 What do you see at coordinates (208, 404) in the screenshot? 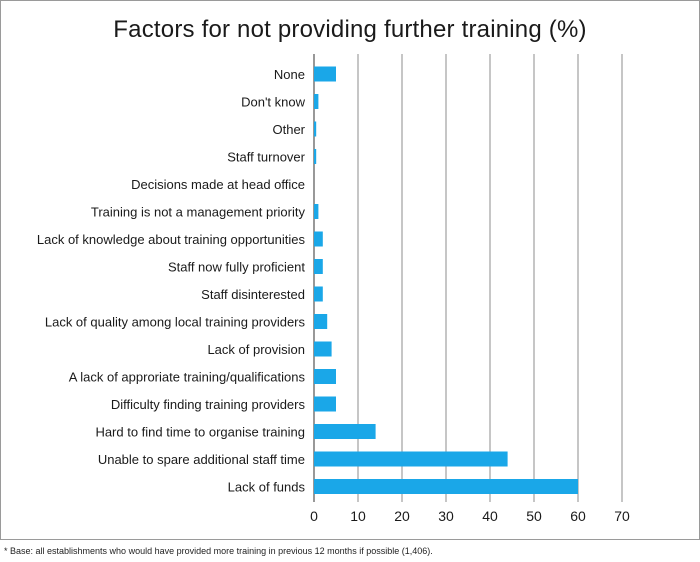
I see `category-label: Difficulty finding training providers` at bounding box center [208, 404].